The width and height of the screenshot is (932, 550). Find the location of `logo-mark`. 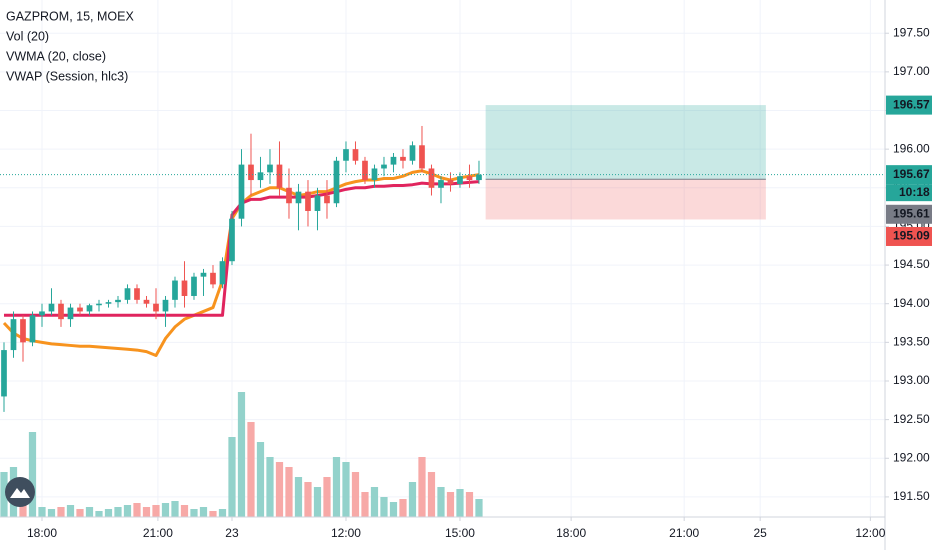

logo-mark is located at coordinates (20, 493).